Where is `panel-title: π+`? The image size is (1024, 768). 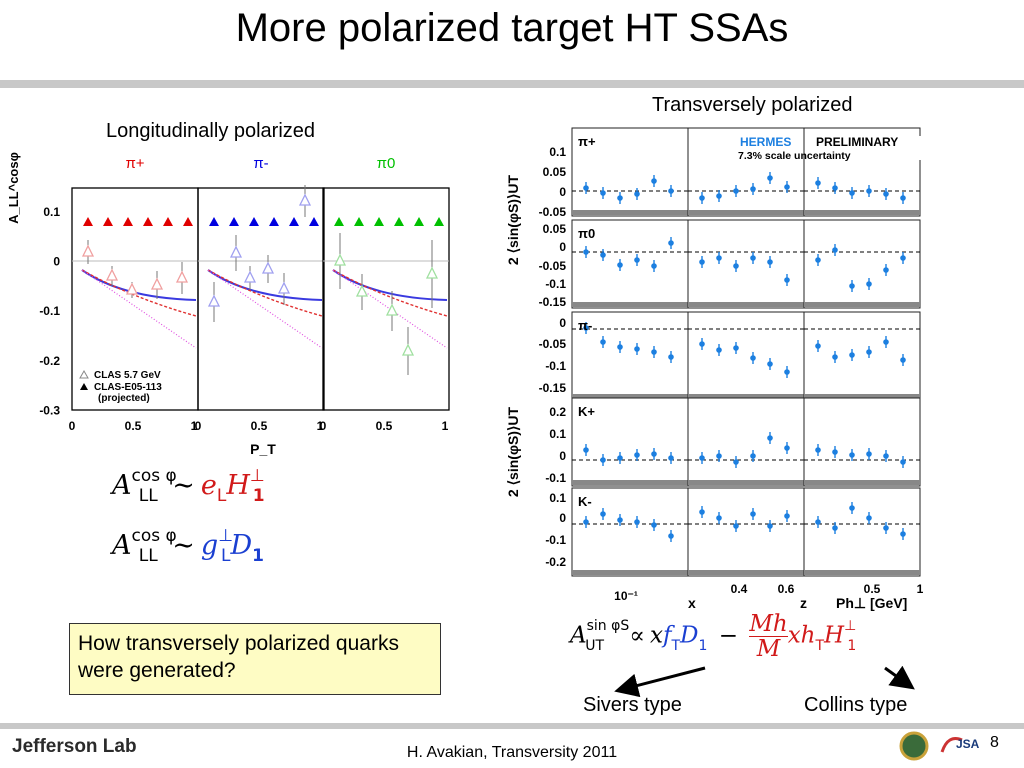
panel-title: π+ is located at coordinates (134, 163).